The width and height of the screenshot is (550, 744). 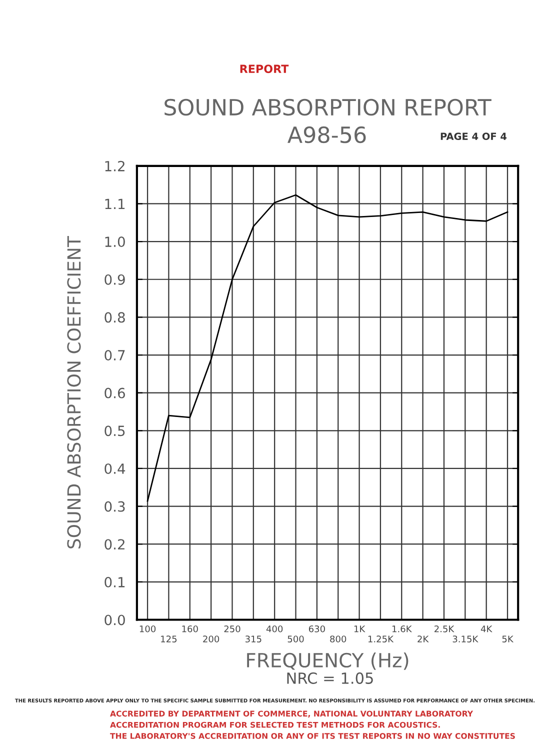 What do you see at coordinates (169, 639) in the screenshot?
I see `x-tick-label: 125` at bounding box center [169, 639].